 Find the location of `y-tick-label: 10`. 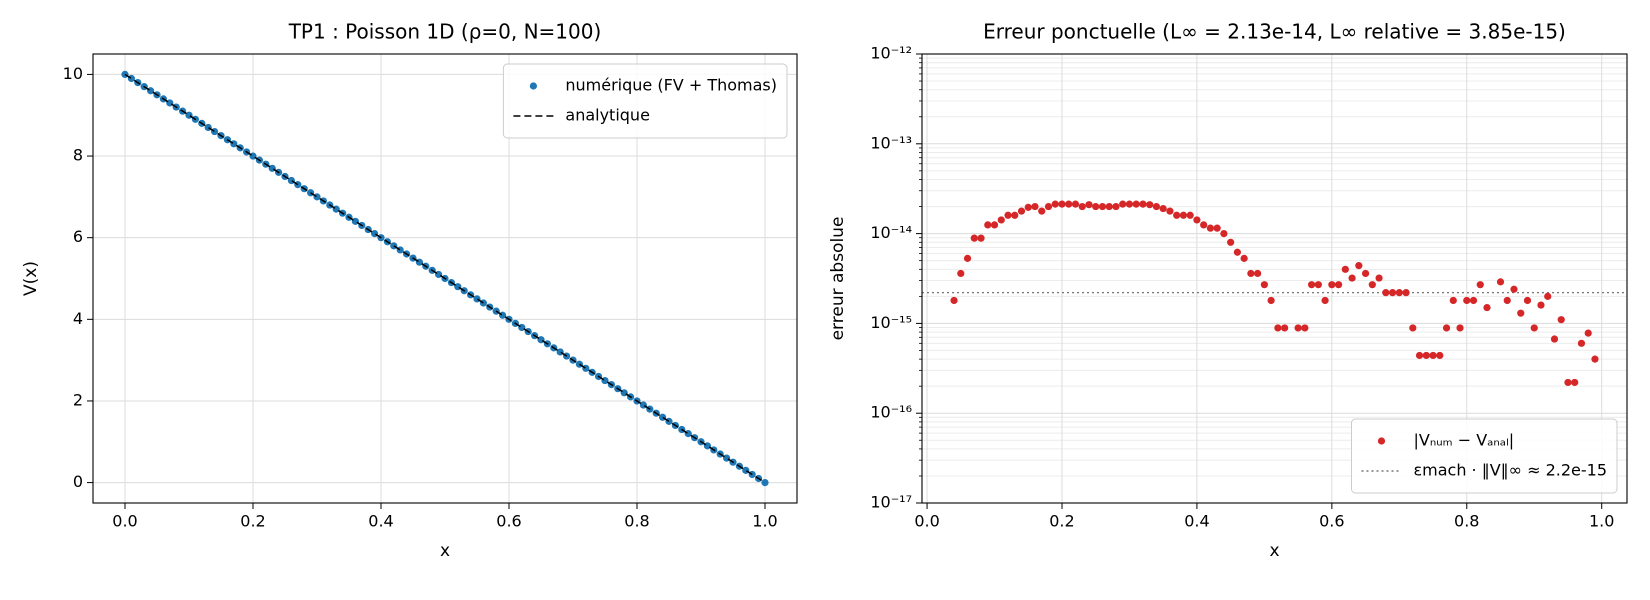

y-tick-label: 10 is located at coordinates (73, 73).